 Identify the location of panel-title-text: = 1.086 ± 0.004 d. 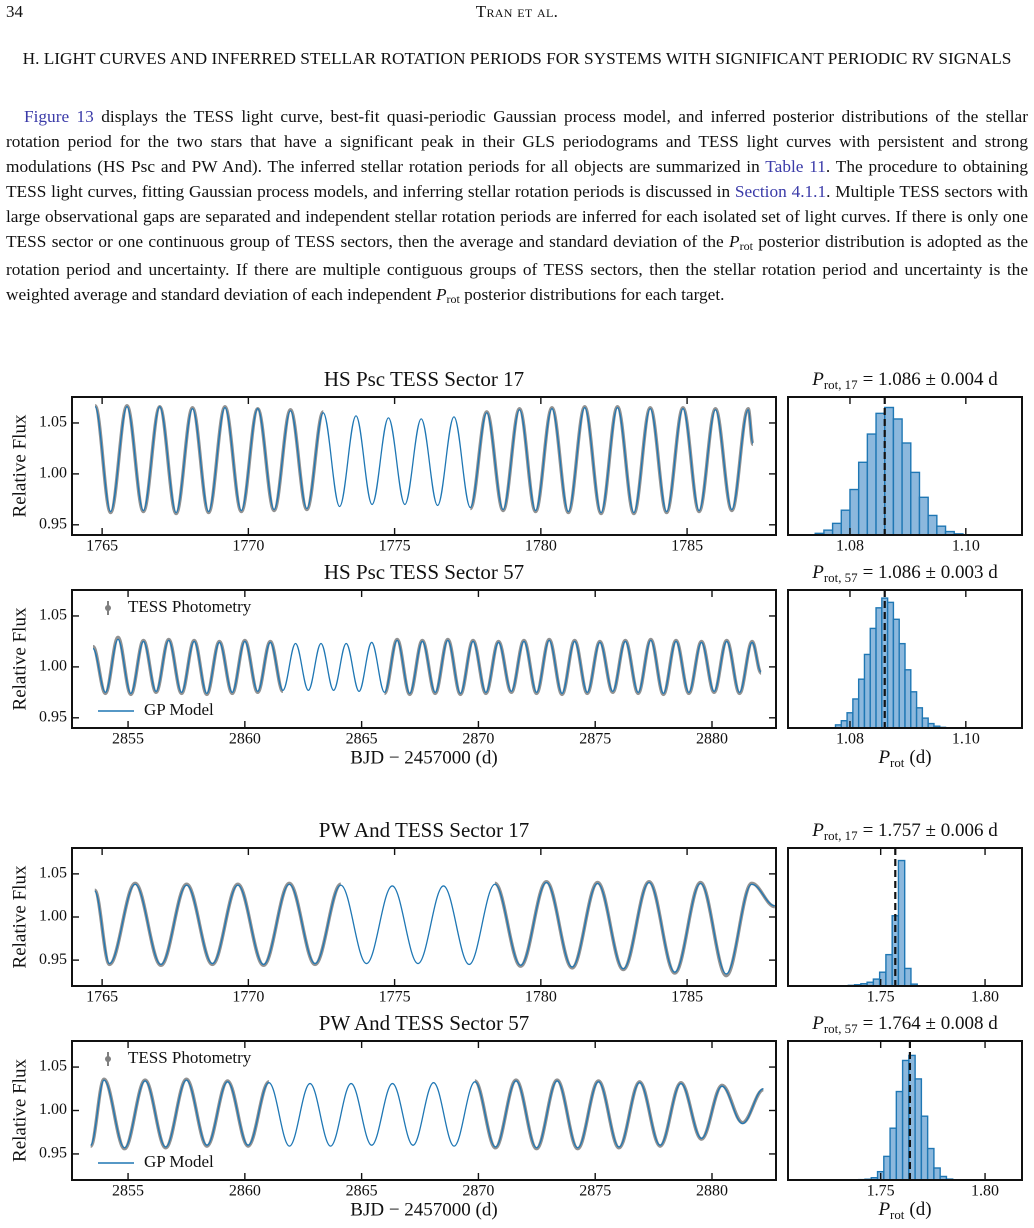
(931, 379).